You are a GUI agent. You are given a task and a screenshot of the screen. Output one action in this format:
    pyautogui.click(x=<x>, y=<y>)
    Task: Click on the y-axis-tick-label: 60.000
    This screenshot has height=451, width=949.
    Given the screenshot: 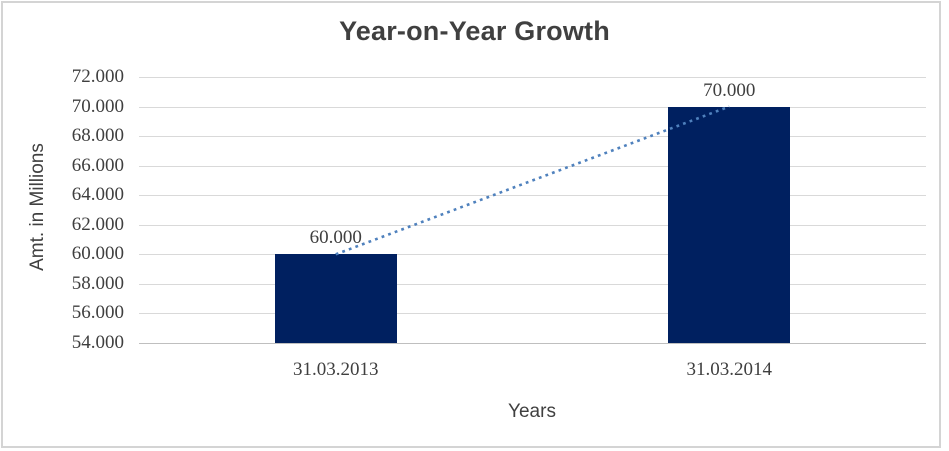 What is the action you would take?
    pyautogui.click(x=97, y=254)
    